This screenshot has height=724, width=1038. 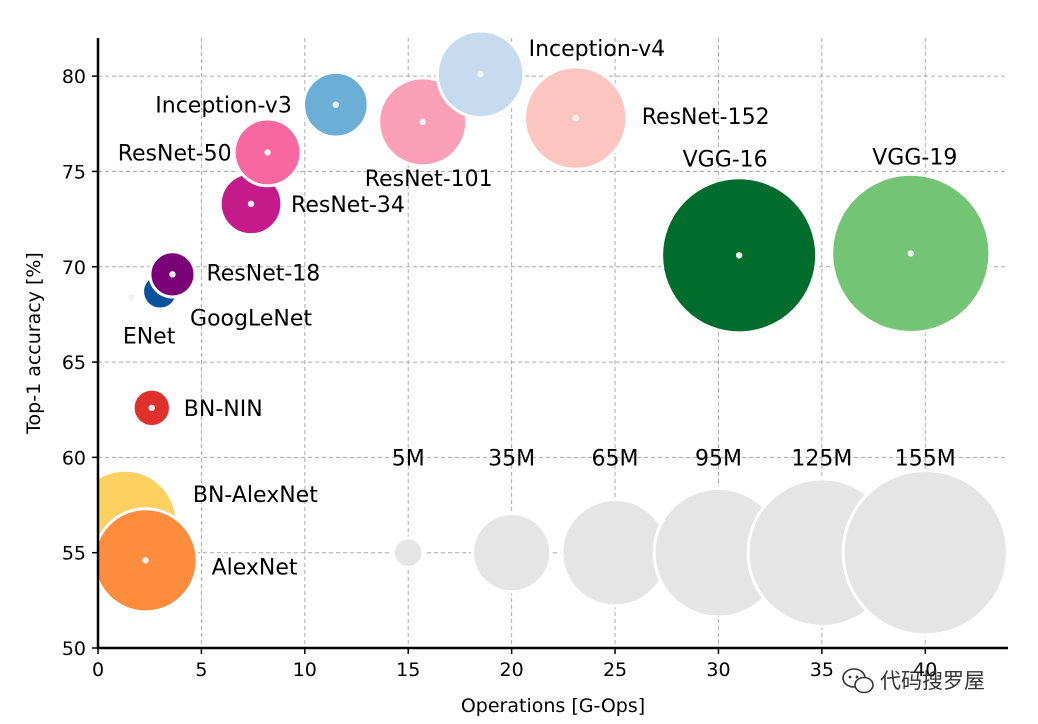 I want to click on watermark-text: 代码搜罗屋, so click(x=932, y=681).